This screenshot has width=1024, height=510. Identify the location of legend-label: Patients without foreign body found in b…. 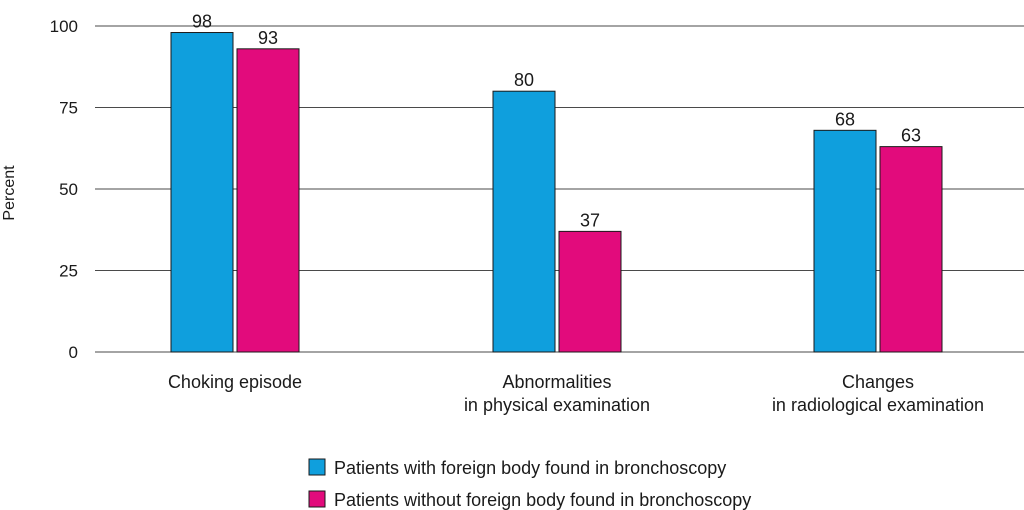
(542, 500).